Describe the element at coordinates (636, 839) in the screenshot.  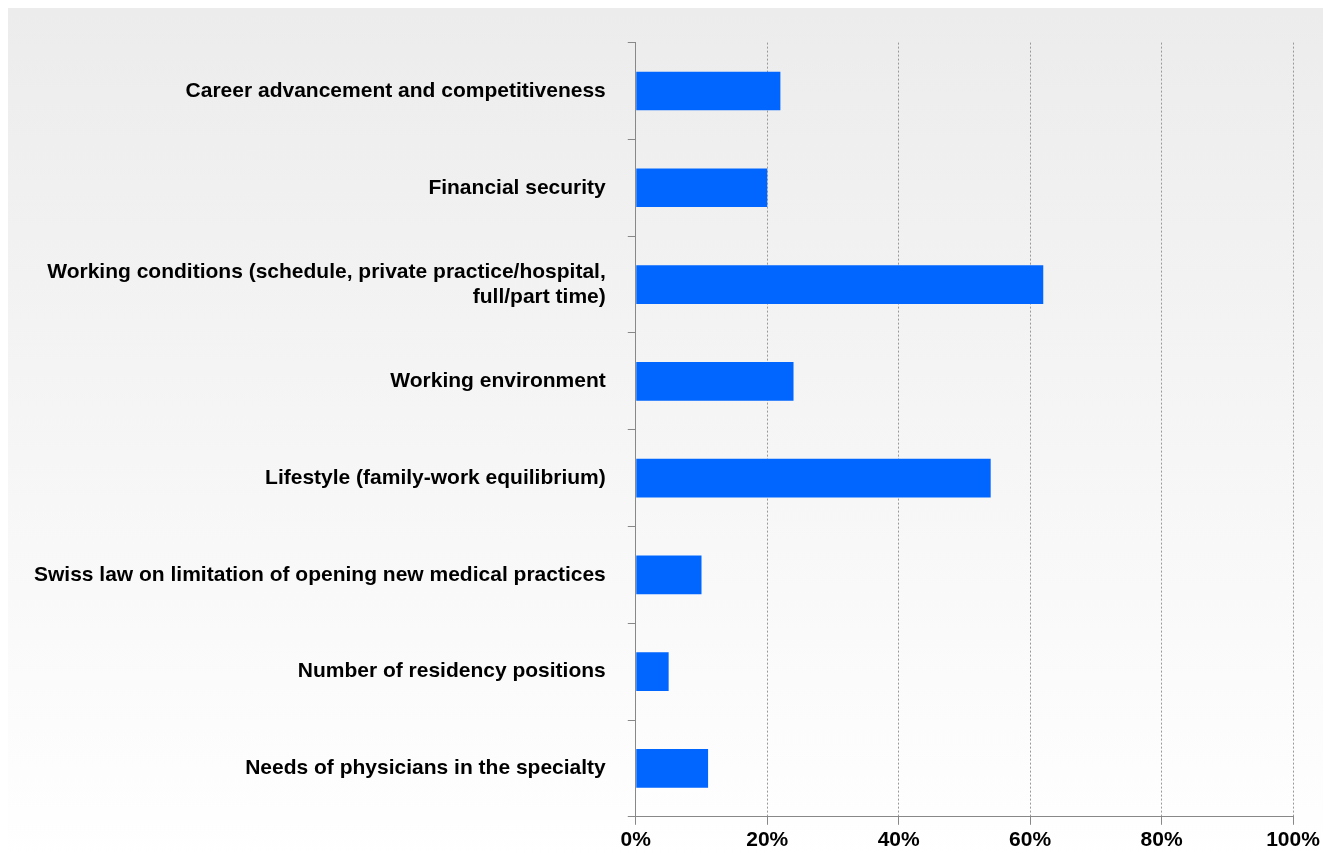
I see `x-tick-label: 0%` at that location.